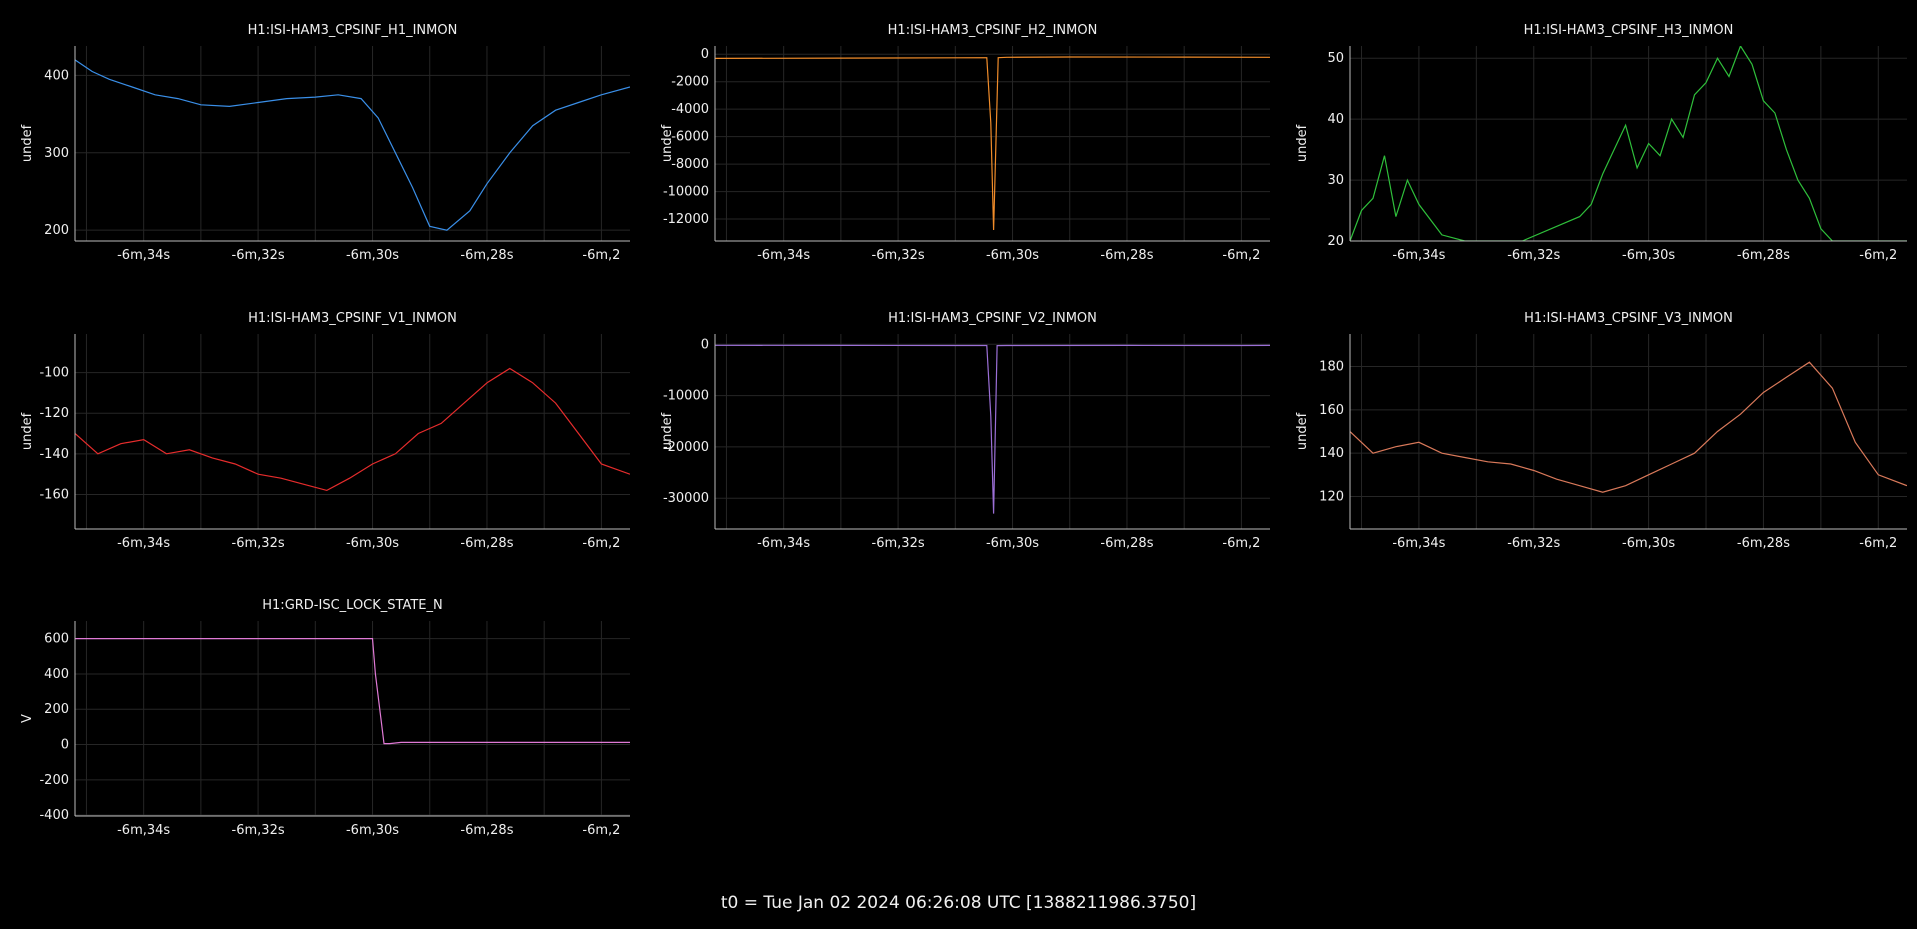 The width and height of the screenshot is (1917, 929). I want to click on y-tick-label: 180, so click(1331, 367).